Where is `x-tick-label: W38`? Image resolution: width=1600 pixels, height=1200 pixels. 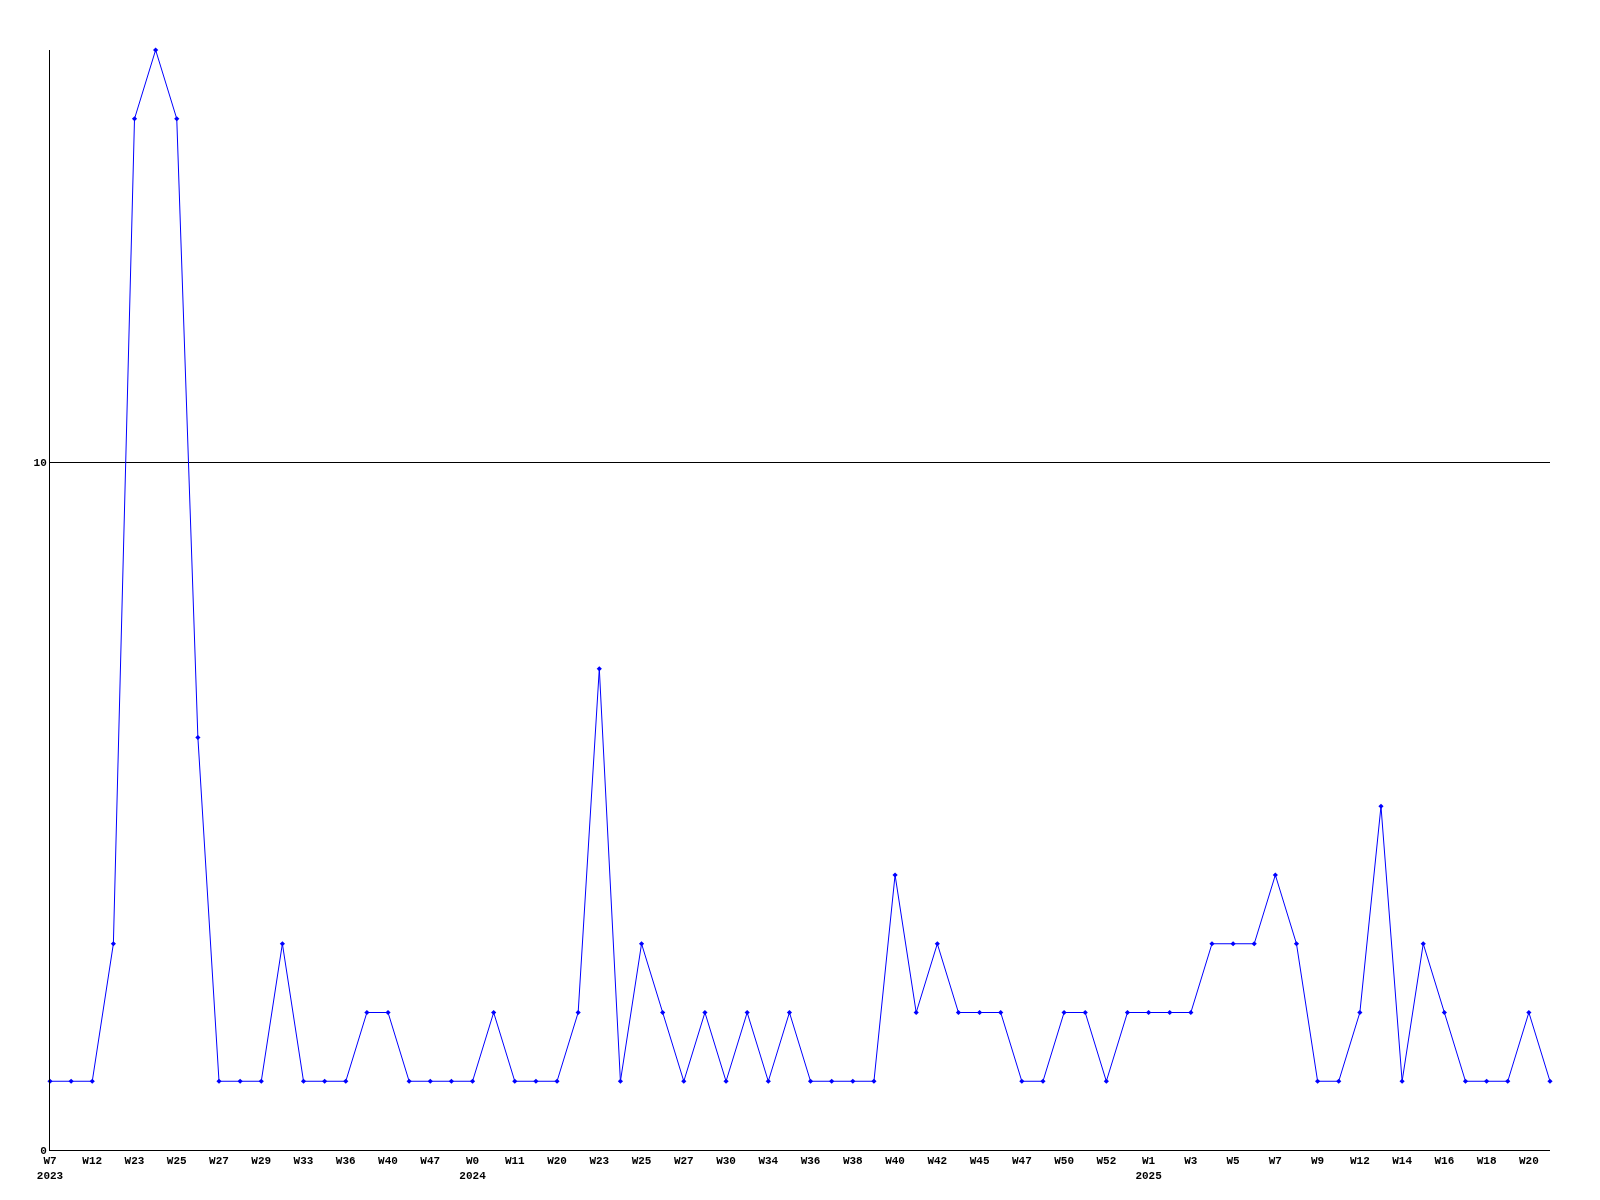 x-tick-label: W38 is located at coordinates (853, 1161).